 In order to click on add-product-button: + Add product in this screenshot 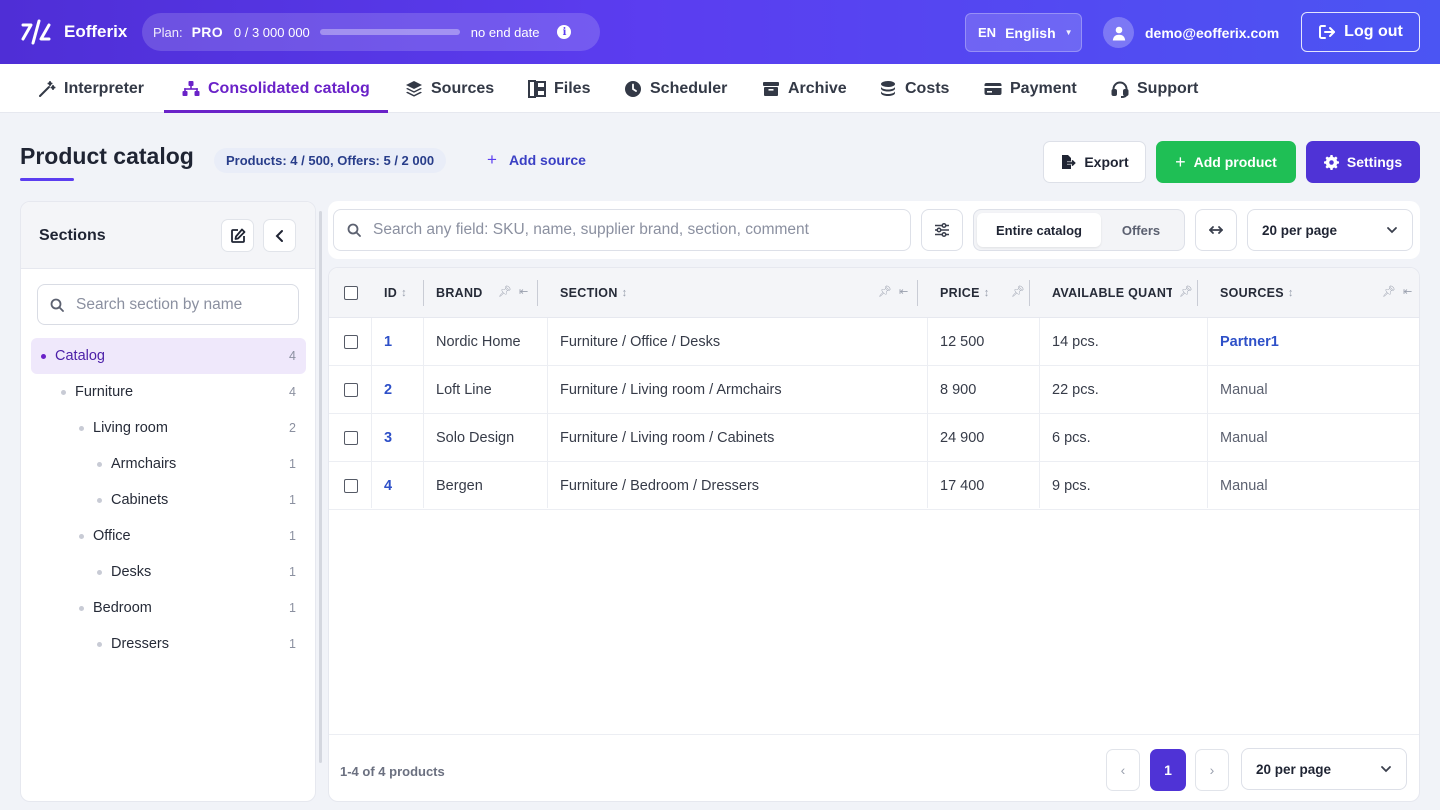, I will do `click(1226, 162)`.